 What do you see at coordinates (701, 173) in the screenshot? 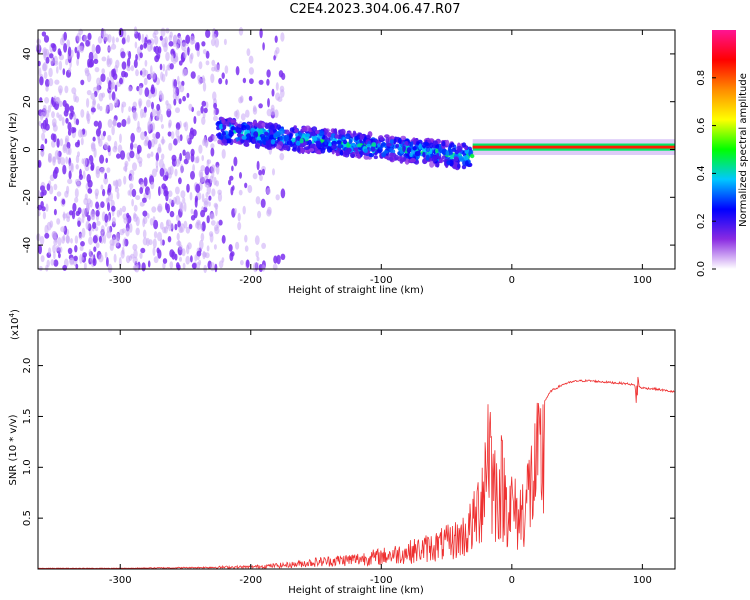
I see `colorbar-tick-label: 0.4` at bounding box center [701, 173].